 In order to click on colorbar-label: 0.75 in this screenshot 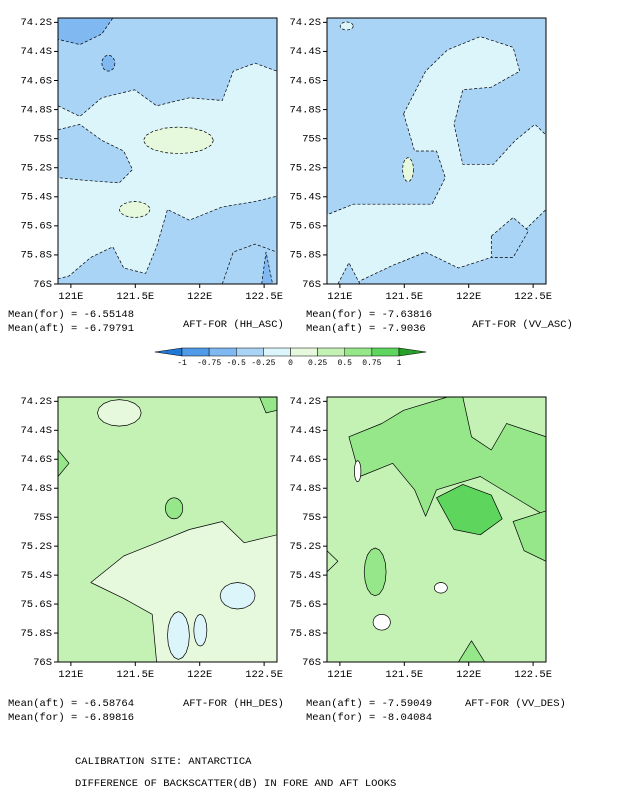, I will do `click(371, 363)`.